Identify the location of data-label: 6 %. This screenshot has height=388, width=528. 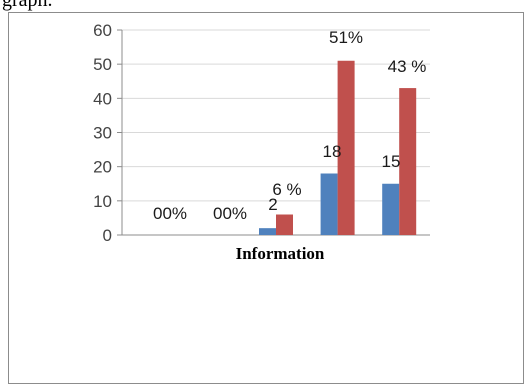
(286, 189).